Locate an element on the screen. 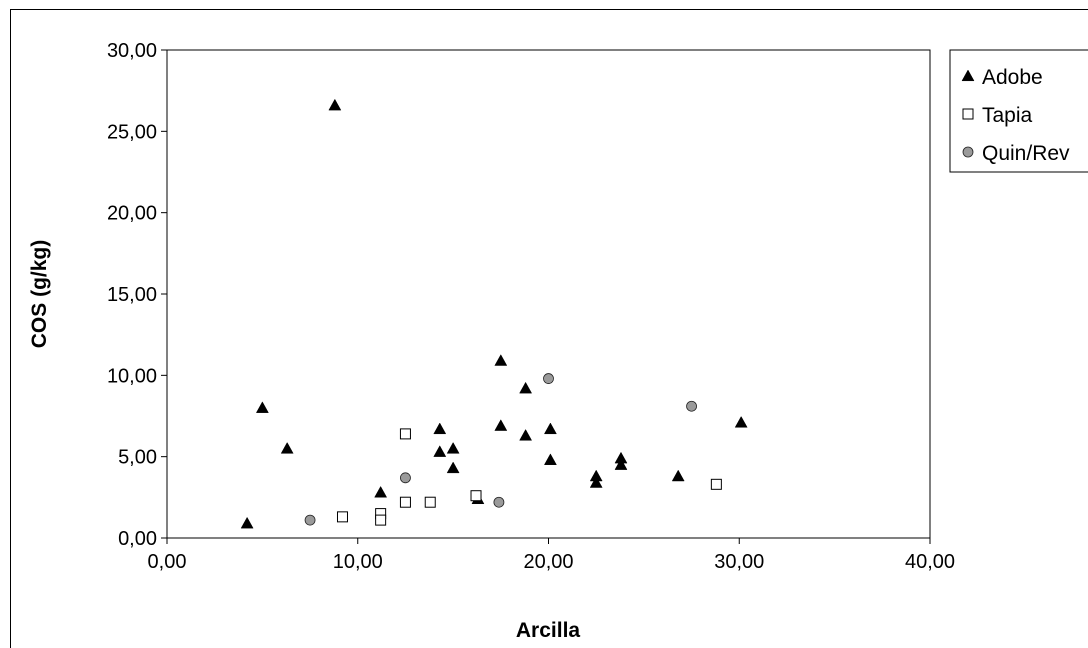 This screenshot has width=1088, height=648. y-tick-label: 20,00 is located at coordinates (132, 214).